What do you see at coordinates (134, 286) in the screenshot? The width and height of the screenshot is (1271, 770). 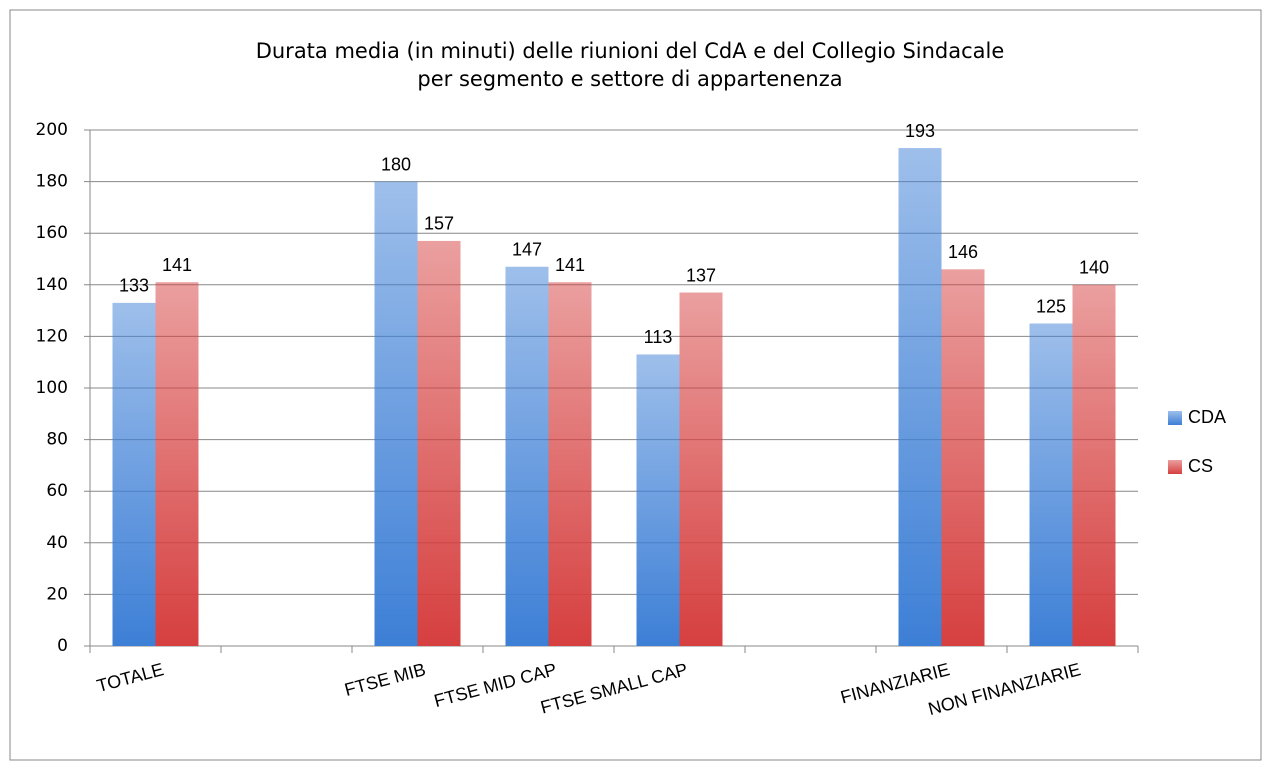 I see `data-label: 133` at bounding box center [134, 286].